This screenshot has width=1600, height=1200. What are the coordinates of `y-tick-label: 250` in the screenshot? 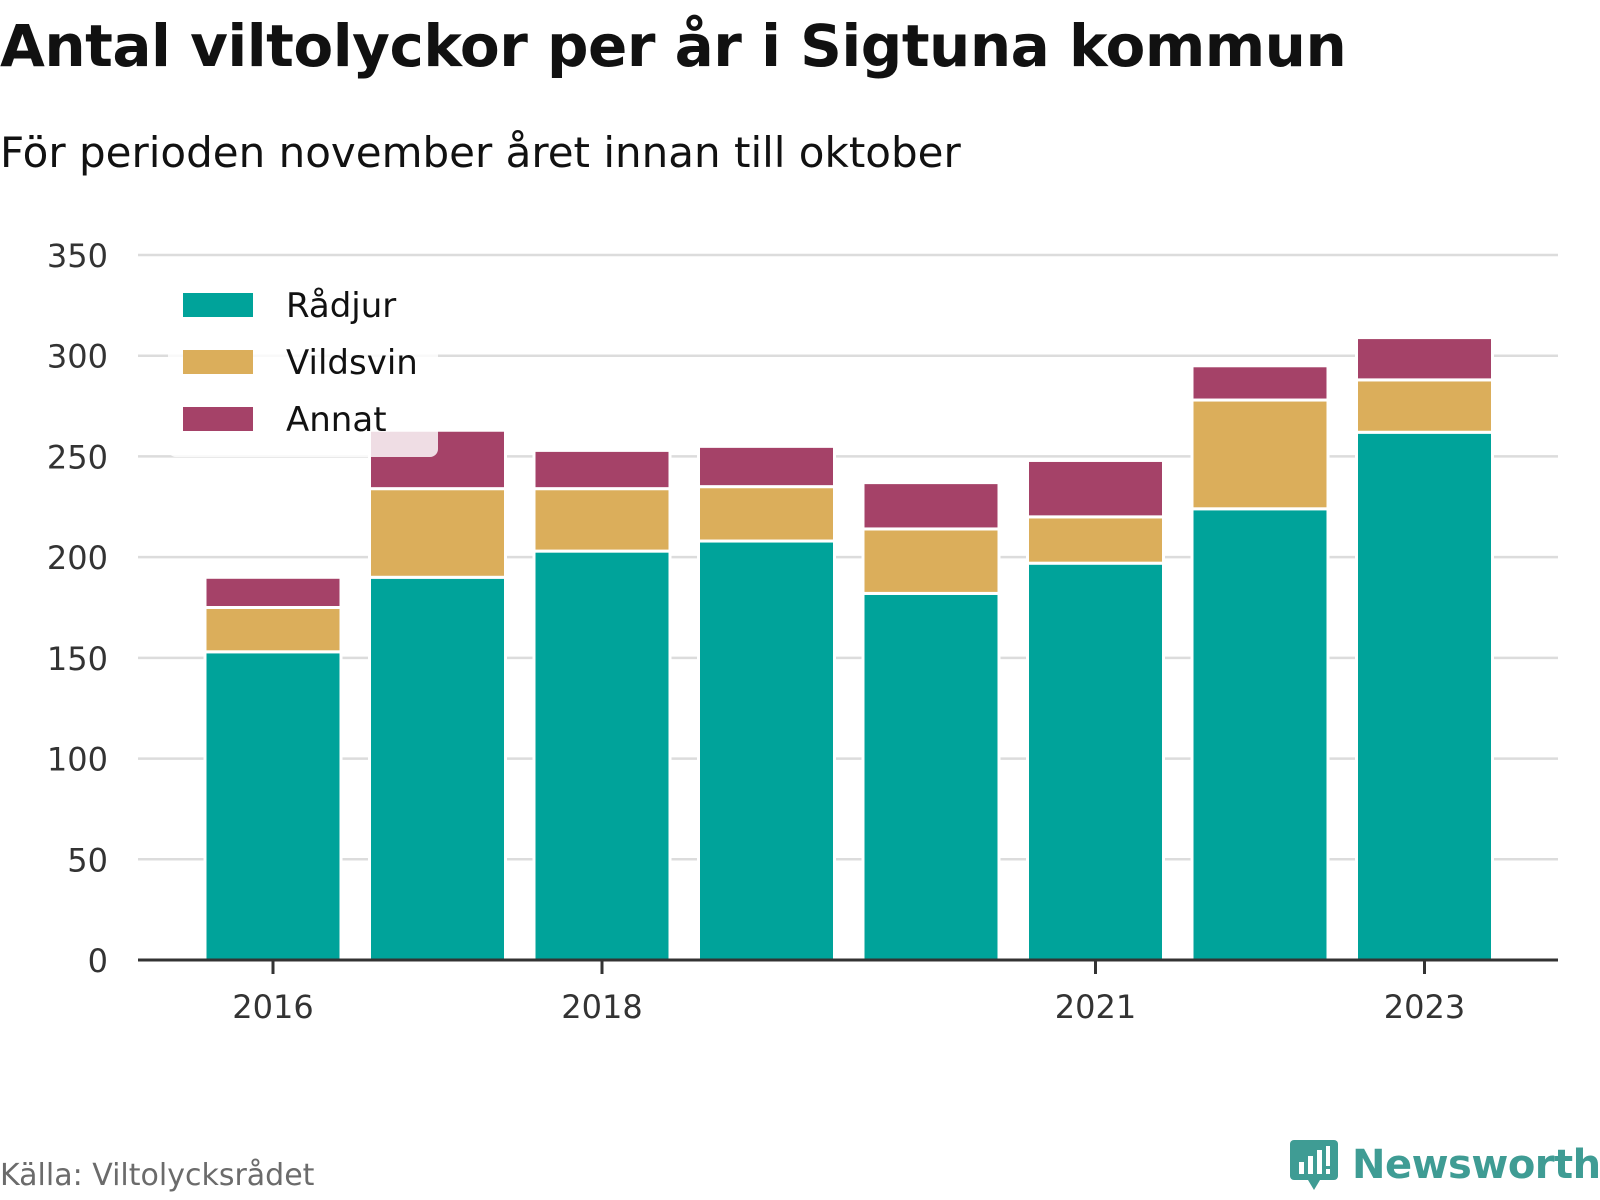 It's located at (77, 457).